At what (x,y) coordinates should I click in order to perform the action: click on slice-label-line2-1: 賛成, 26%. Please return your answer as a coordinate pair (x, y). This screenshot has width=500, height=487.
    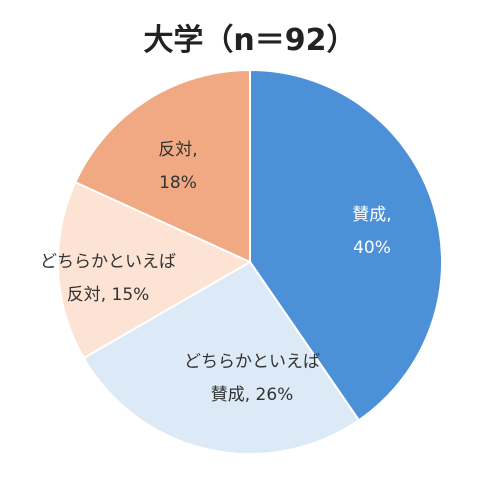
    Looking at the image, I should click on (252, 395).